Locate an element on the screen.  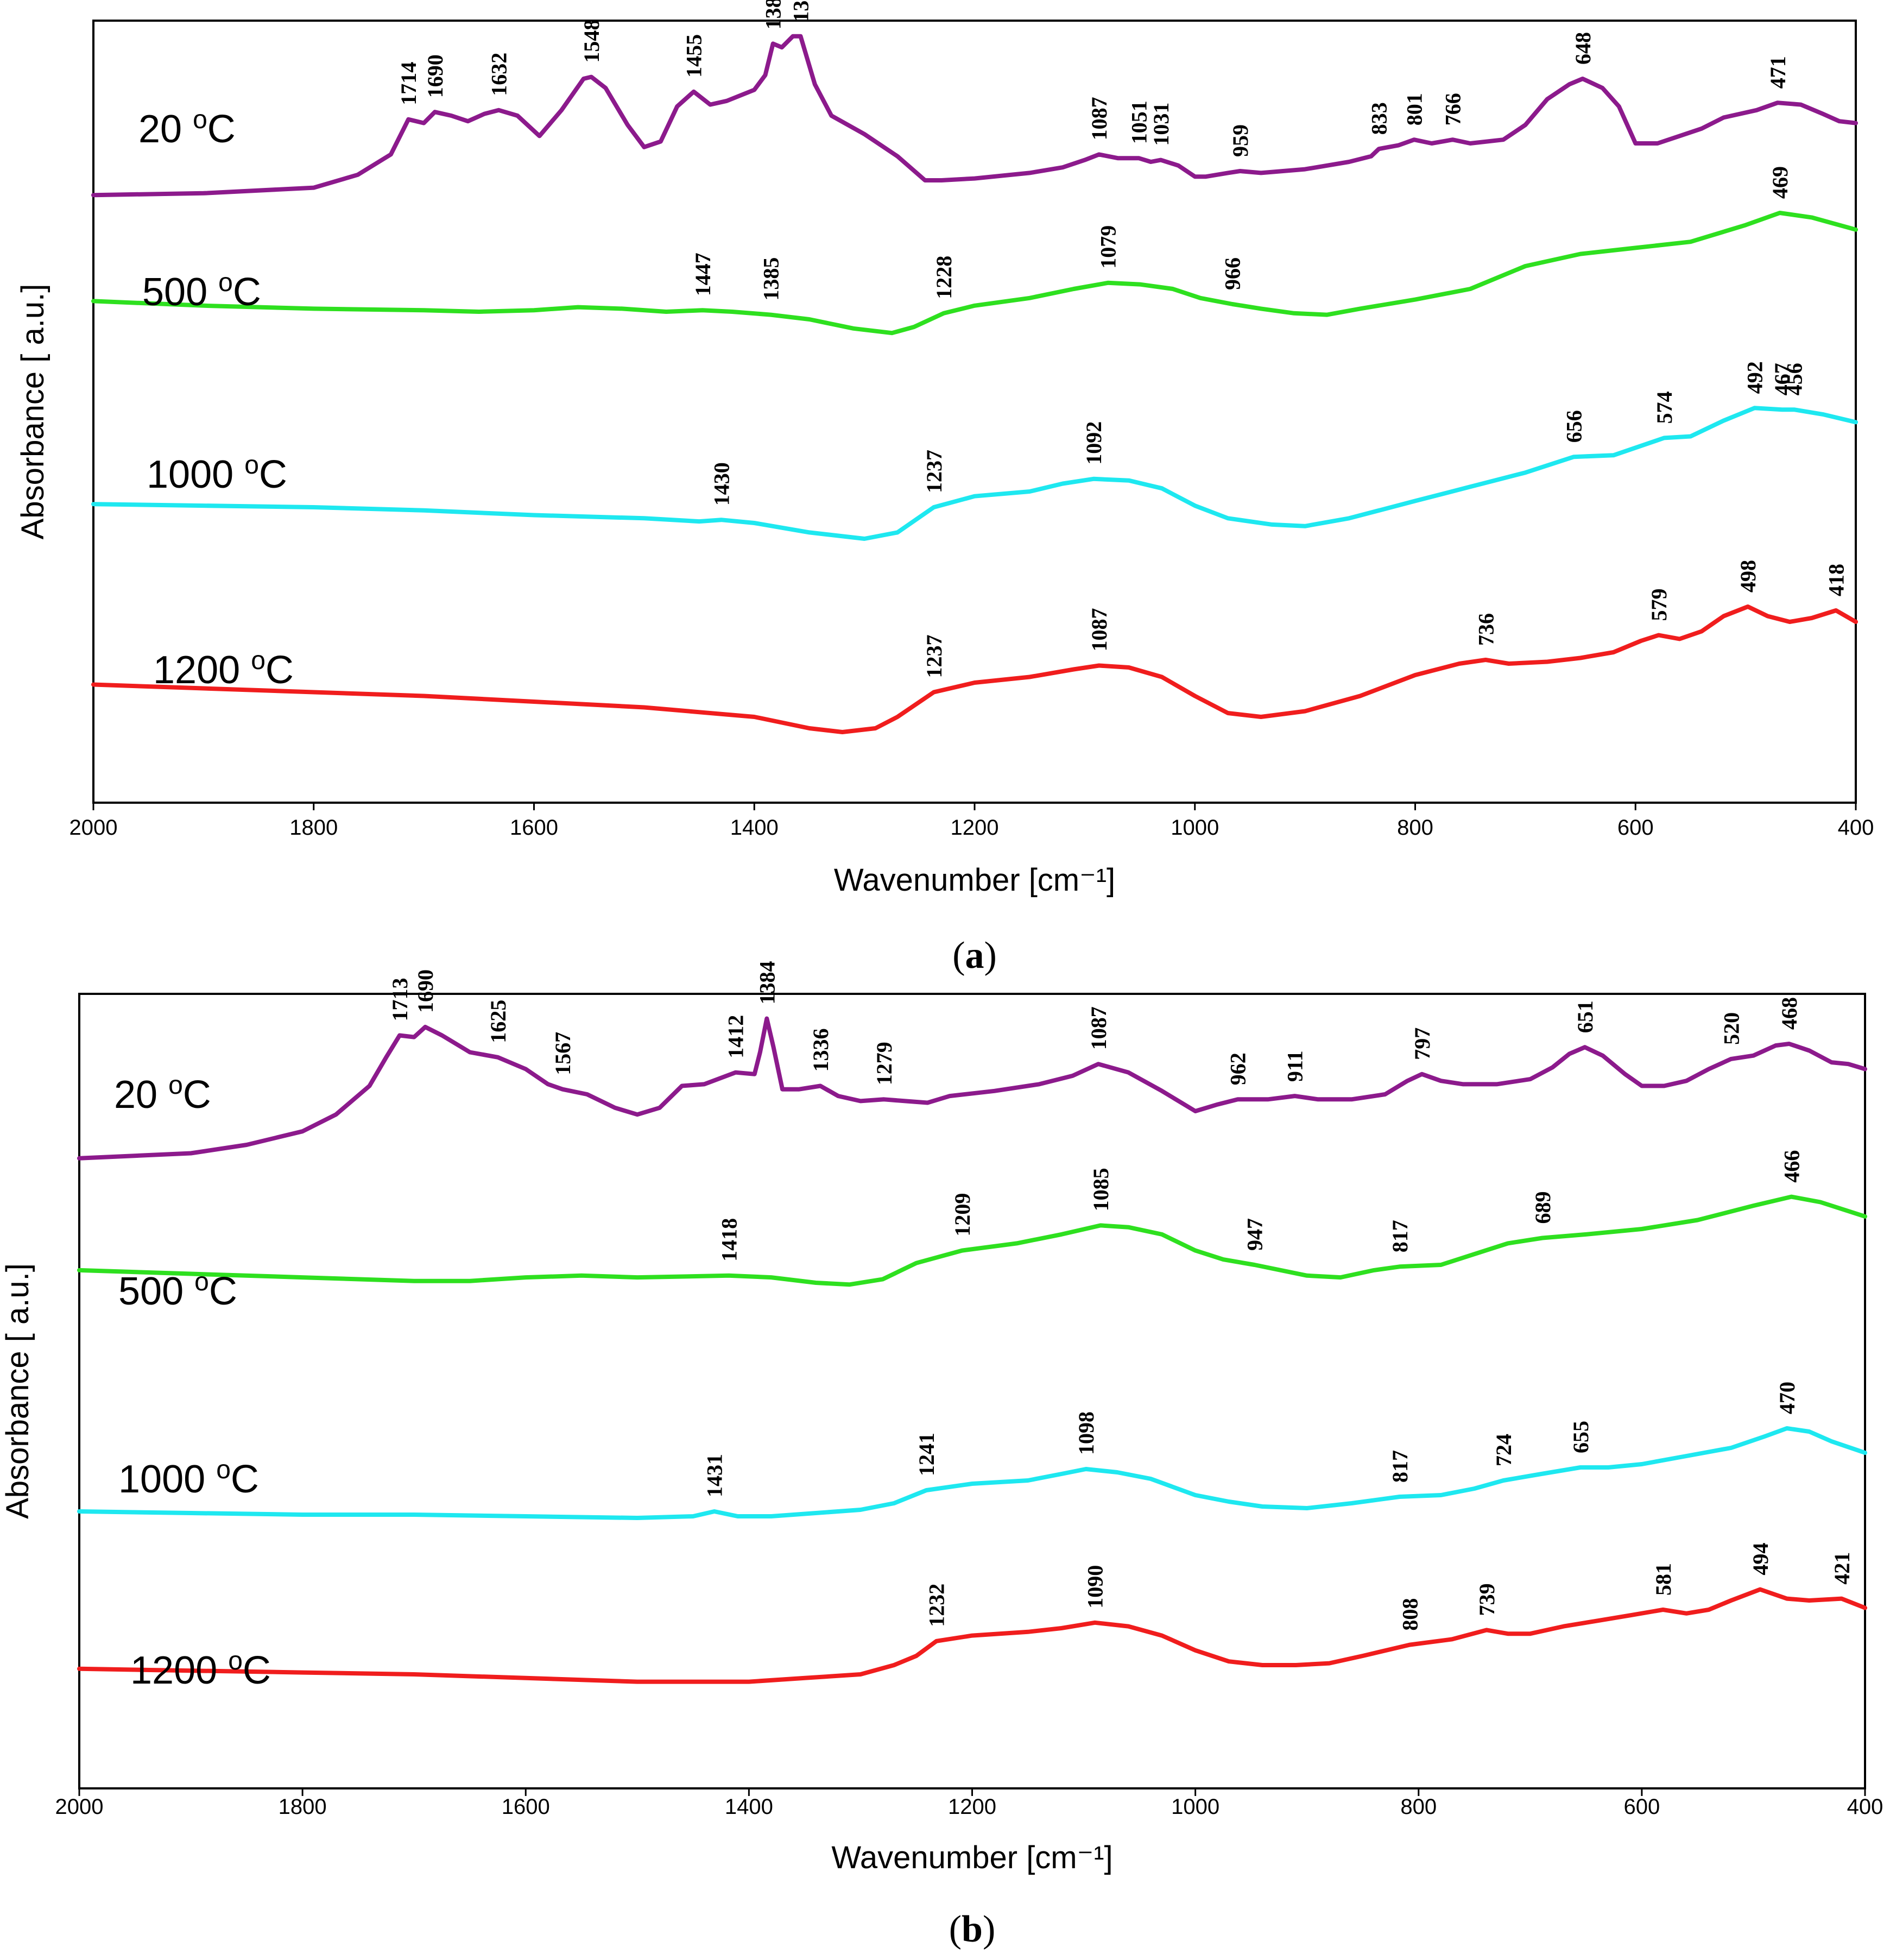
peak-label: 1031 is located at coordinates (1161, 124).